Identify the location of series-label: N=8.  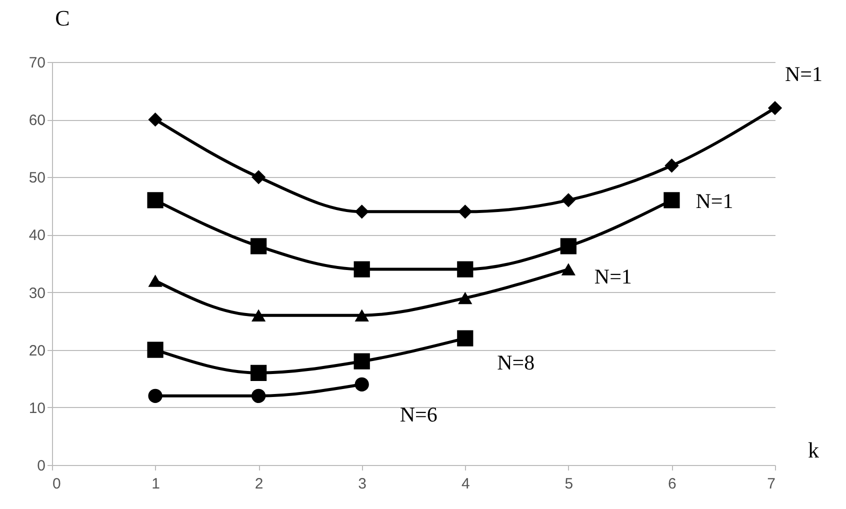
(516, 362).